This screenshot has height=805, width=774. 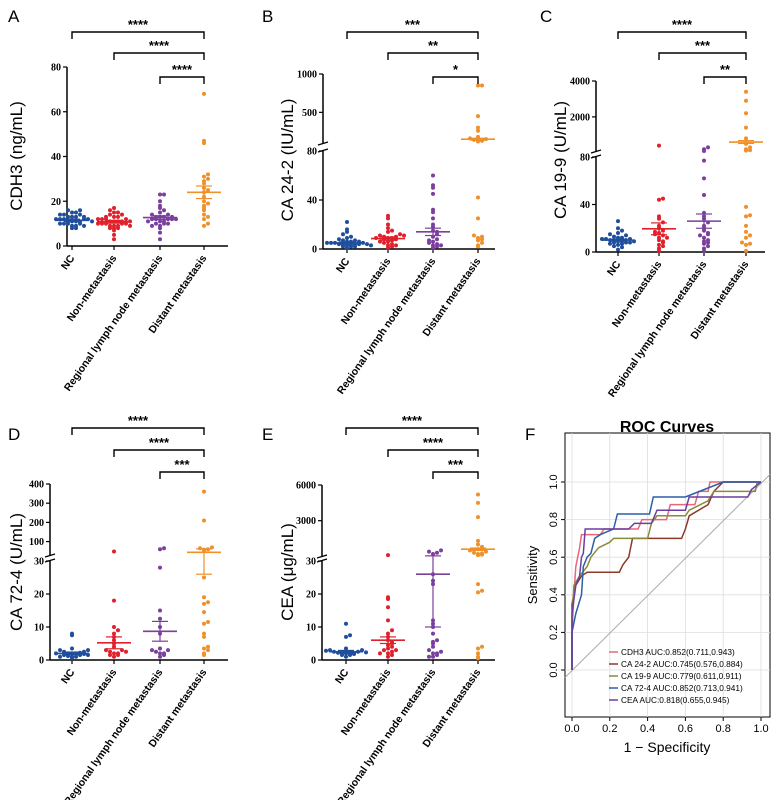 I want to click on y-axis-label: CDH3 (ng/mL), so click(x=16, y=156).